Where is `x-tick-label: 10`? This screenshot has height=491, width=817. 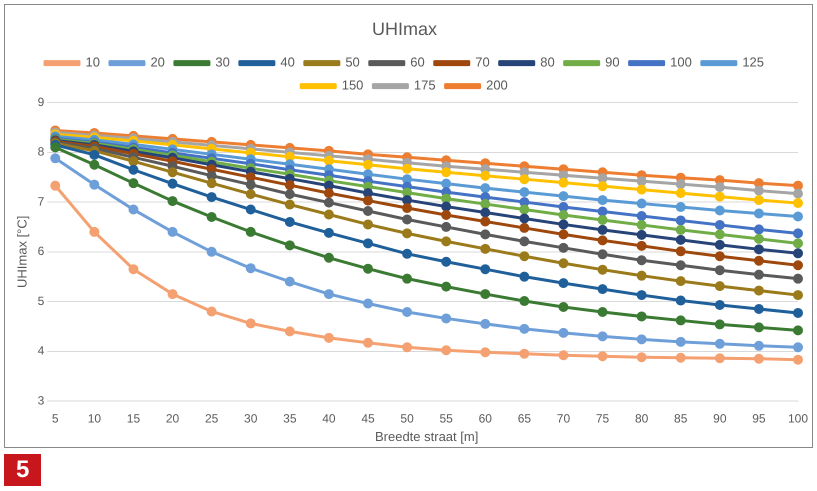
x-tick-label: 10 is located at coordinates (95, 419).